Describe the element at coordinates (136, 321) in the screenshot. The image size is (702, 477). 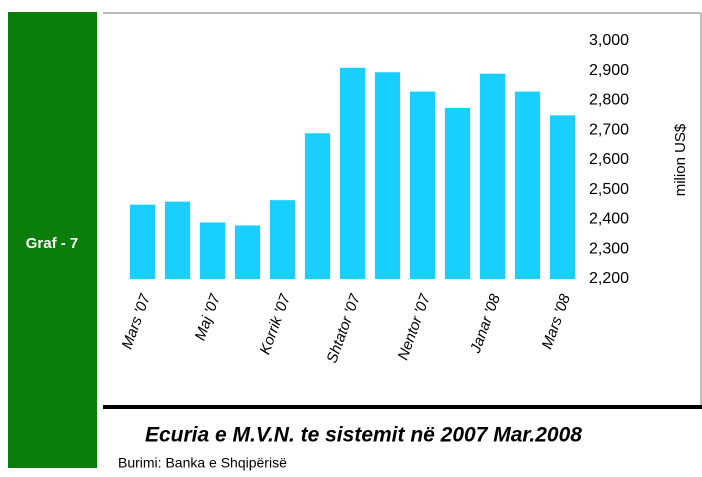
I see `x-tick-label: Mars '07` at that location.